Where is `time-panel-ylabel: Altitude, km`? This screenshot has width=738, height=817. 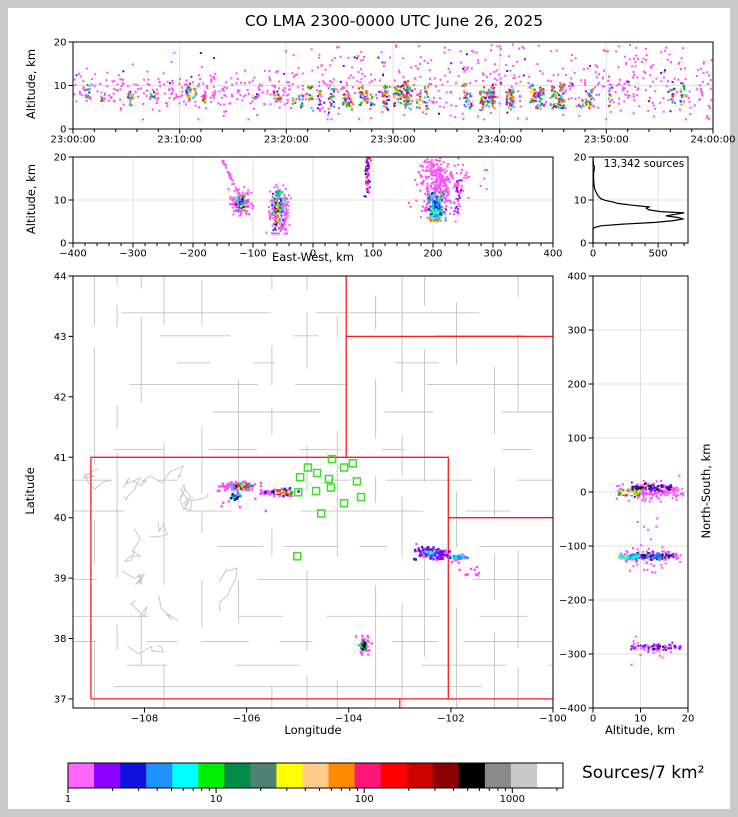
time-panel-ylabel: Altitude, km is located at coordinates (31, 84).